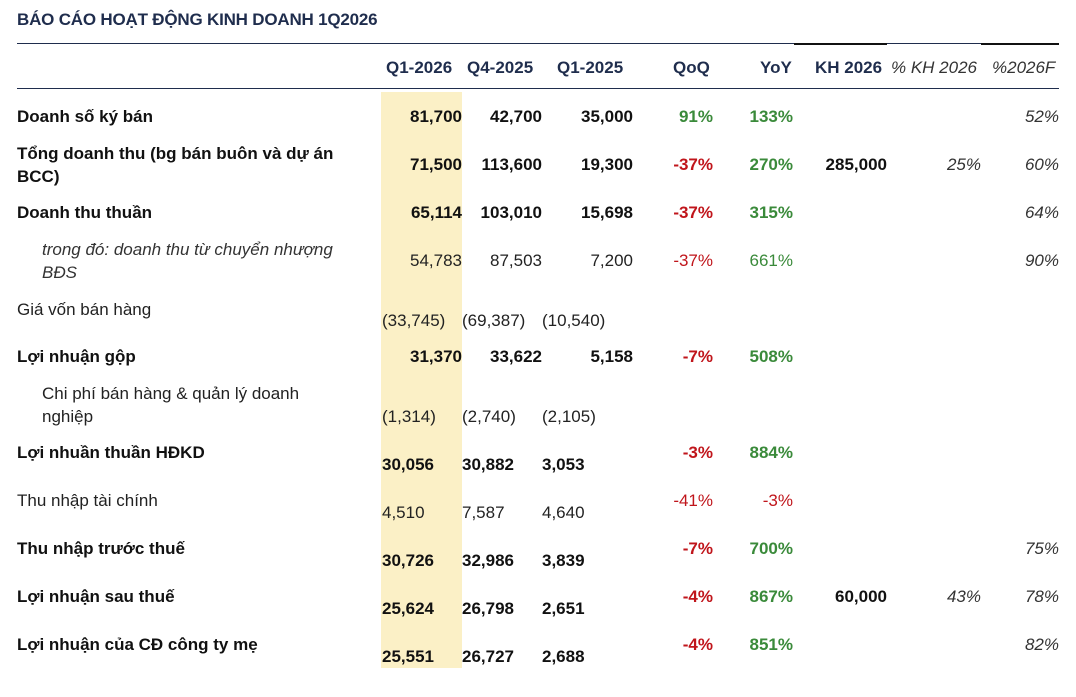 The height and width of the screenshot is (697, 1076). I want to click on cell-q4-2025: 103,010, so click(511, 212).